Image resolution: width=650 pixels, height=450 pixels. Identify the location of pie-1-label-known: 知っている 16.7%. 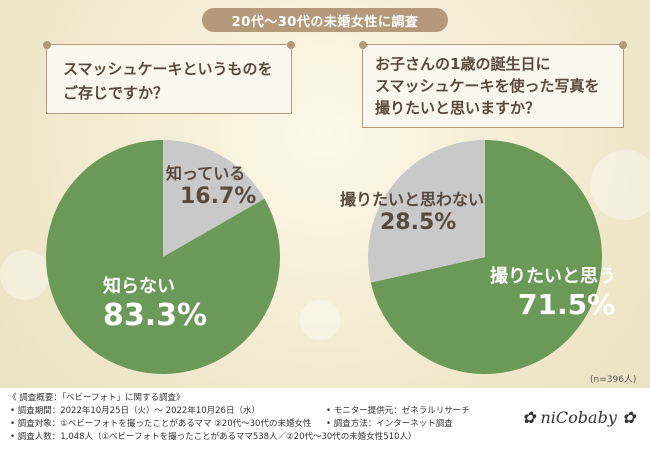
(211, 184).